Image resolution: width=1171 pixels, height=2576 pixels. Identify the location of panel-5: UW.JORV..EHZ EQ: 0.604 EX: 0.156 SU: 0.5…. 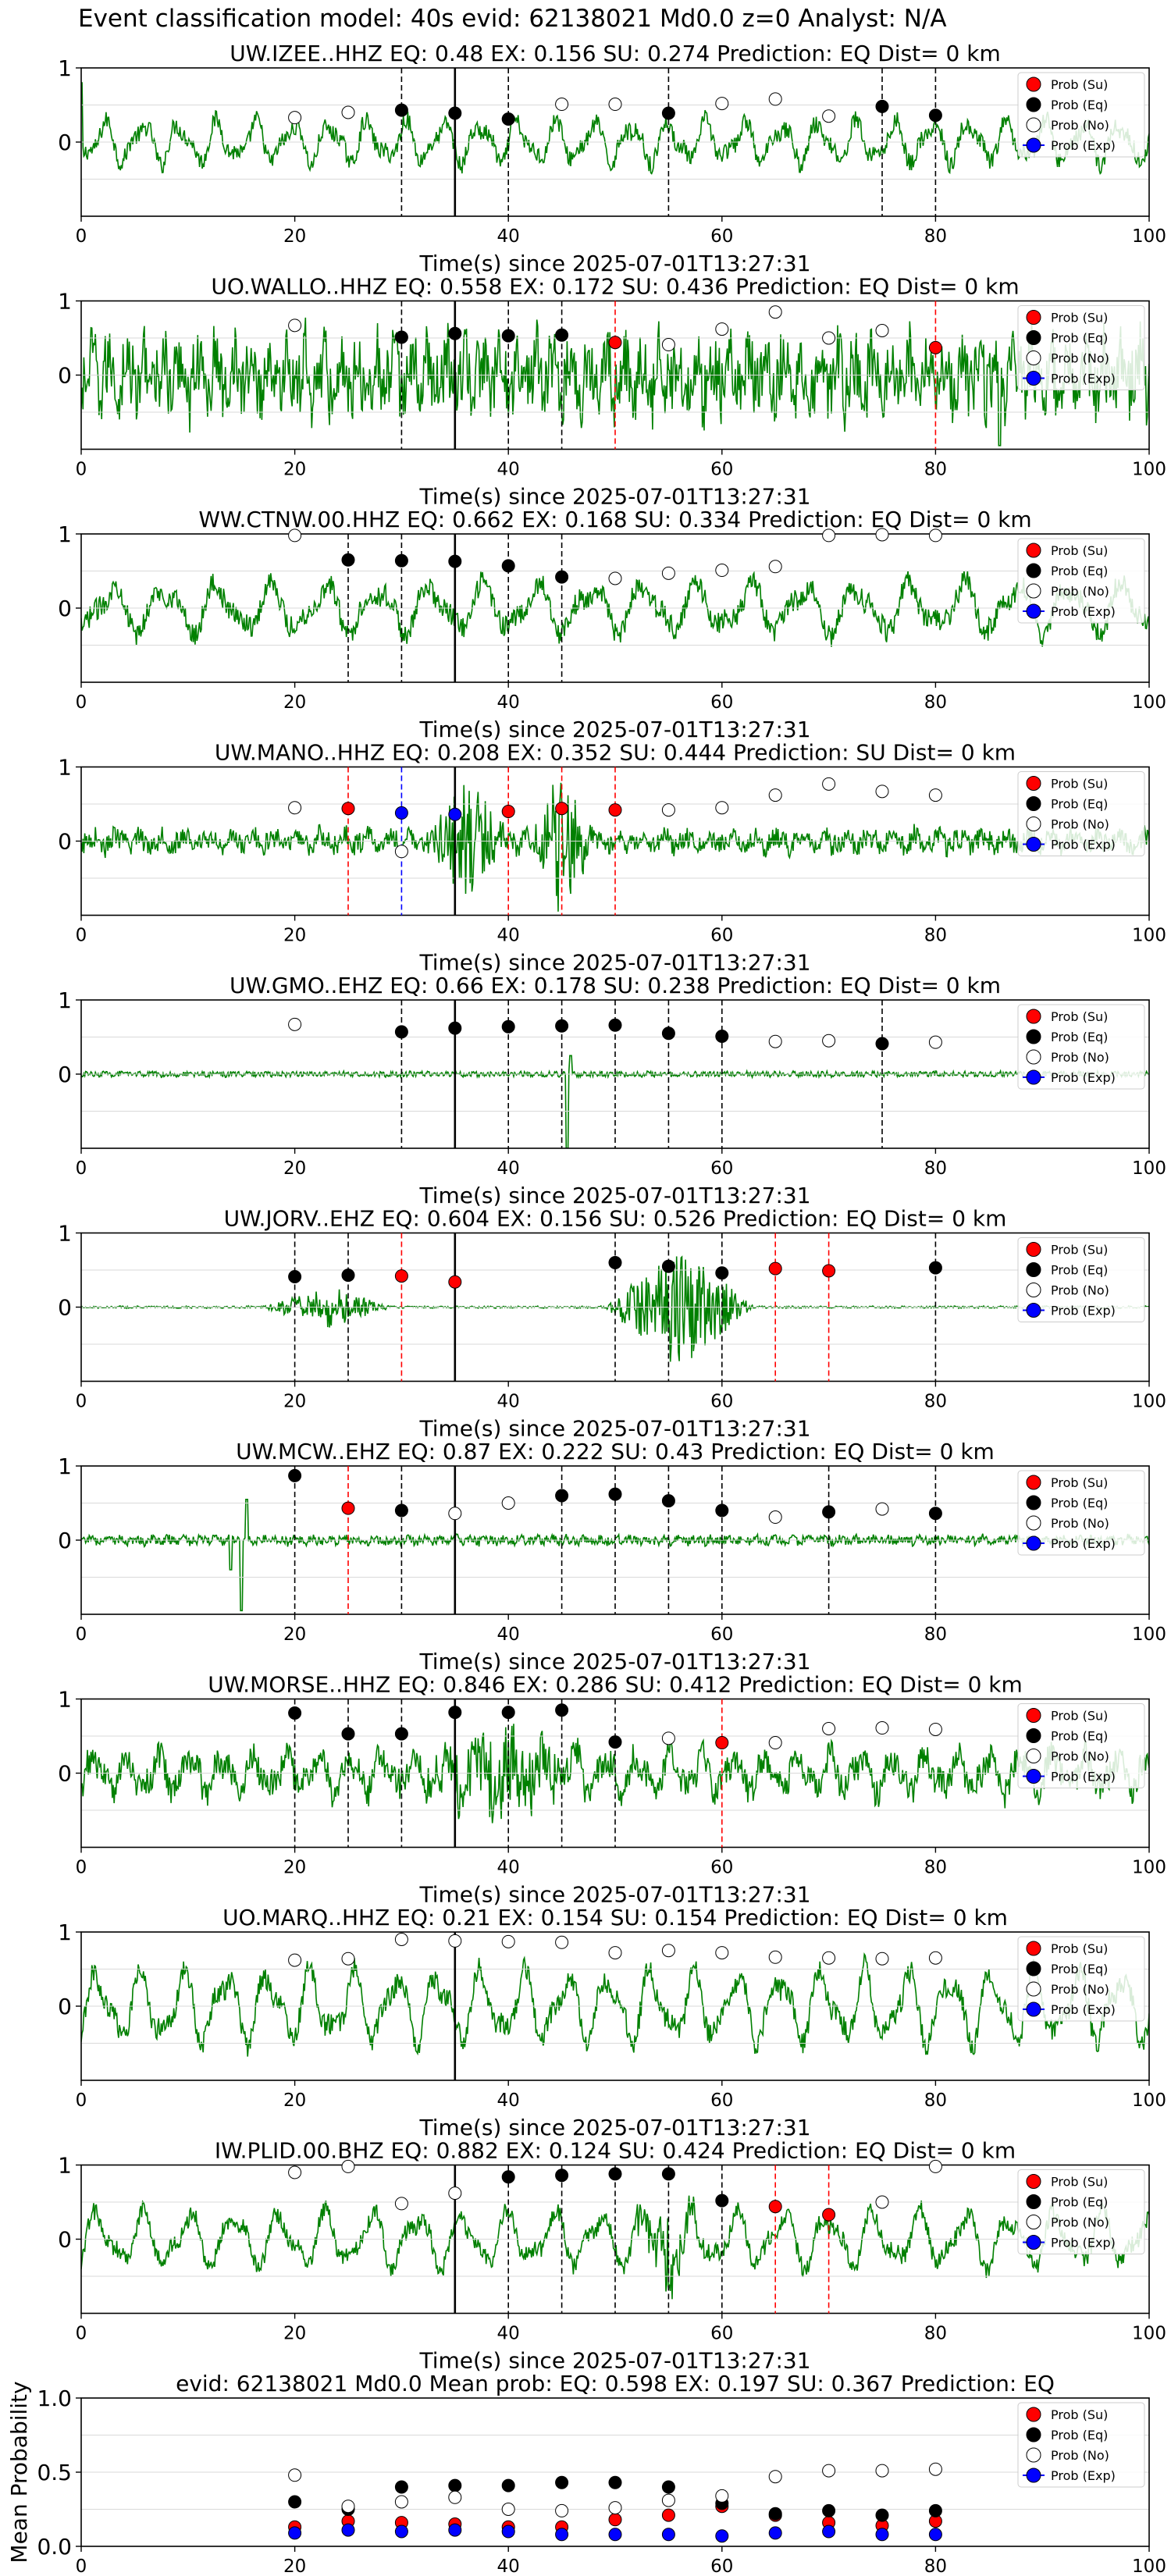
(612, 1324).